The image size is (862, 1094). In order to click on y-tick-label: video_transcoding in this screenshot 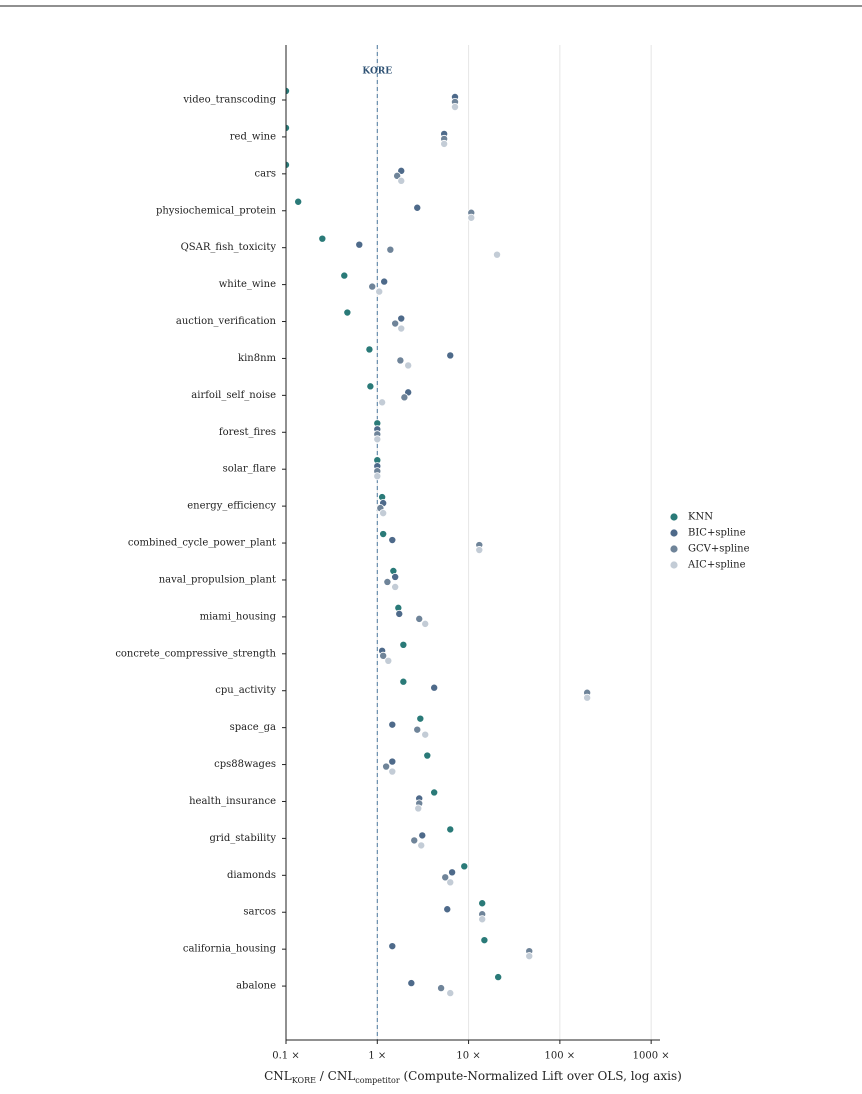, I will do `click(229, 100)`.